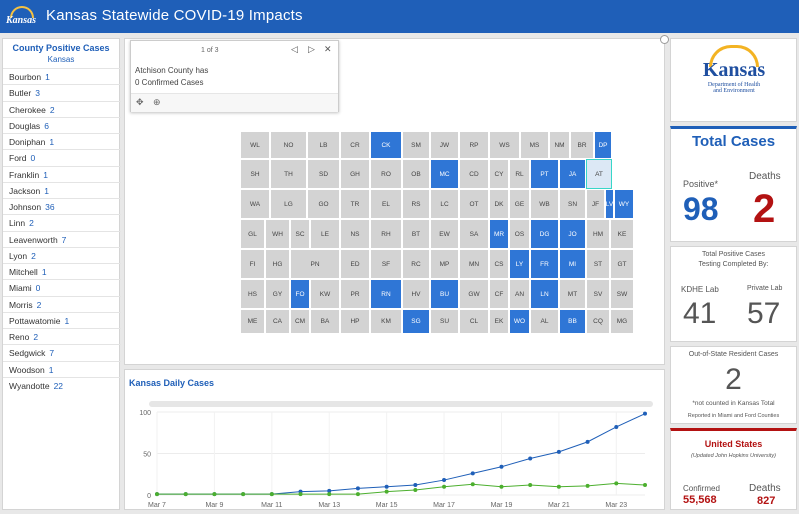  What do you see at coordinates (444, 294) in the screenshot?
I see `county-bu: BU` at bounding box center [444, 294].